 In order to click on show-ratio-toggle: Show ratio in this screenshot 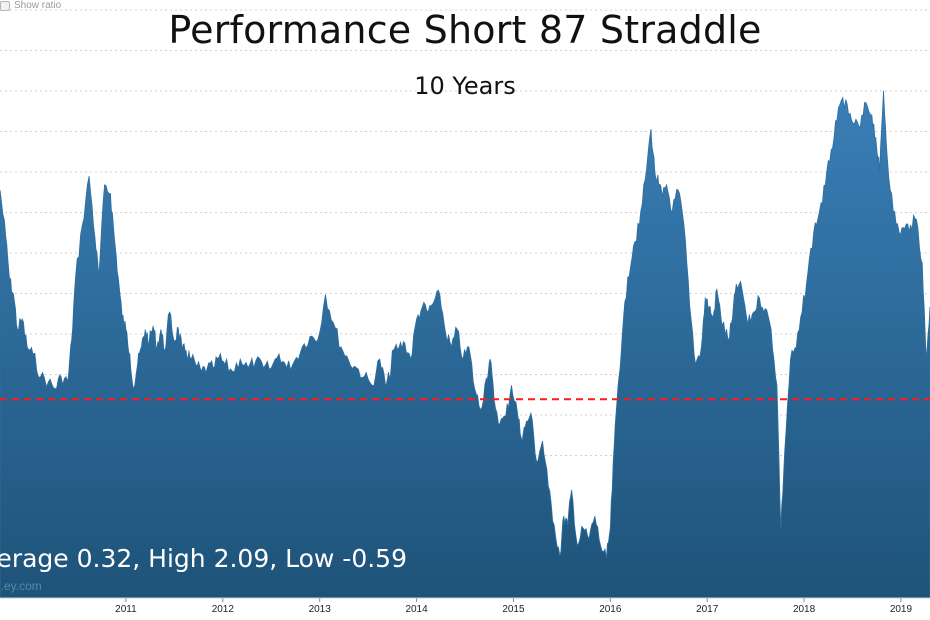, I will do `click(30, 5)`.